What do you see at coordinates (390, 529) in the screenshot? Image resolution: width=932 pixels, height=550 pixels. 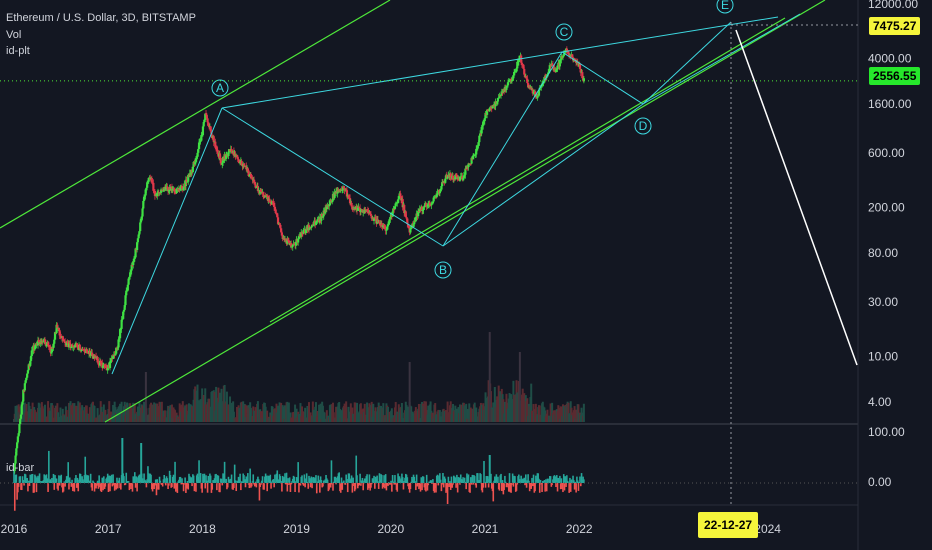 I see `x-tick-label: 2020` at bounding box center [390, 529].